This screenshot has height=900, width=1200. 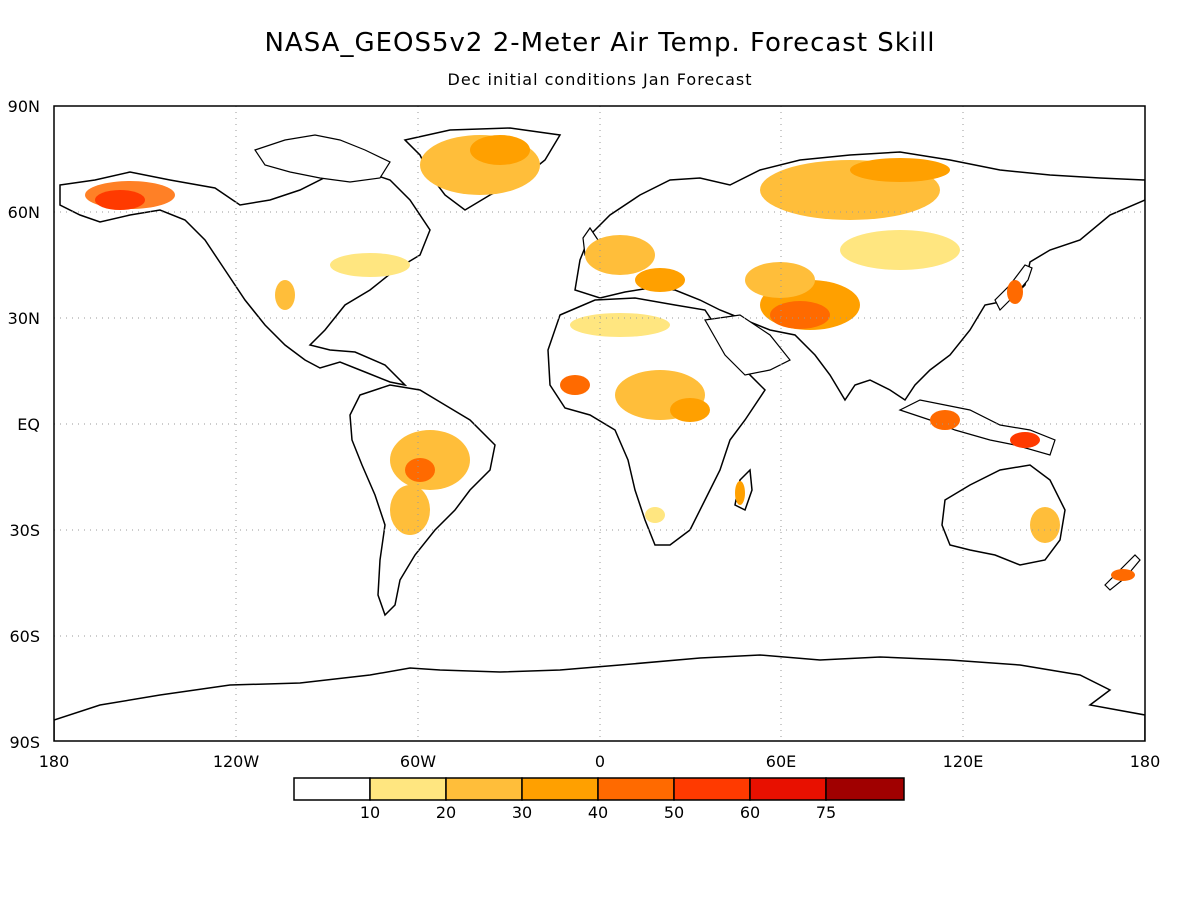 What do you see at coordinates (826, 812) in the screenshot?
I see `colorbar-label: 75` at bounding box center [826, 812].